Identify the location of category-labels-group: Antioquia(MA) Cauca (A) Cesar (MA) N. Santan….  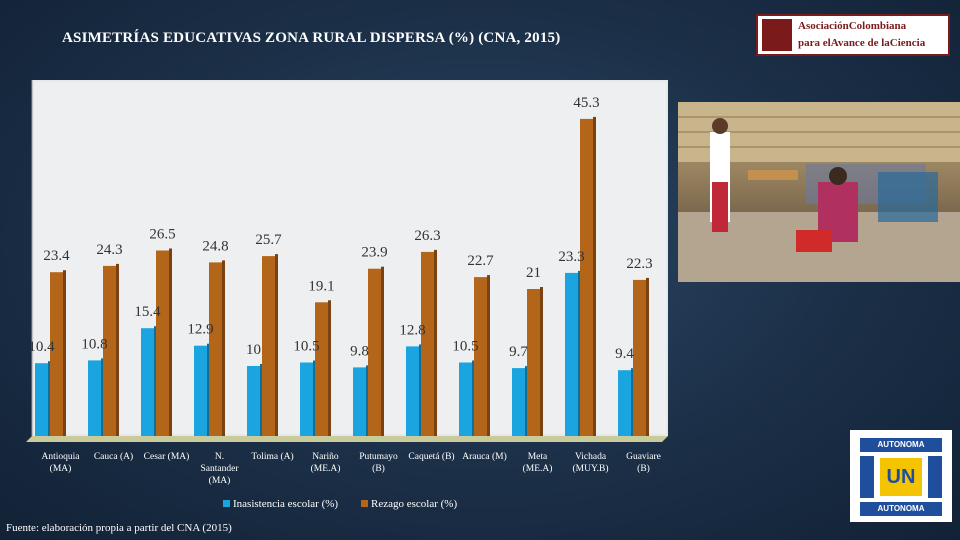
(351, 468).